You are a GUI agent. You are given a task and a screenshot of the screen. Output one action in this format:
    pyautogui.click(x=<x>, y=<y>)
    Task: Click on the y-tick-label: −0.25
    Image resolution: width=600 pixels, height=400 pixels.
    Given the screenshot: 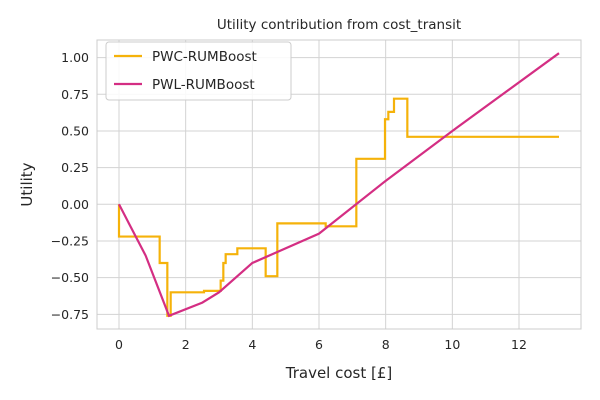 What is the action you would take?
    pyautogui.click(x=70, y=240)
    